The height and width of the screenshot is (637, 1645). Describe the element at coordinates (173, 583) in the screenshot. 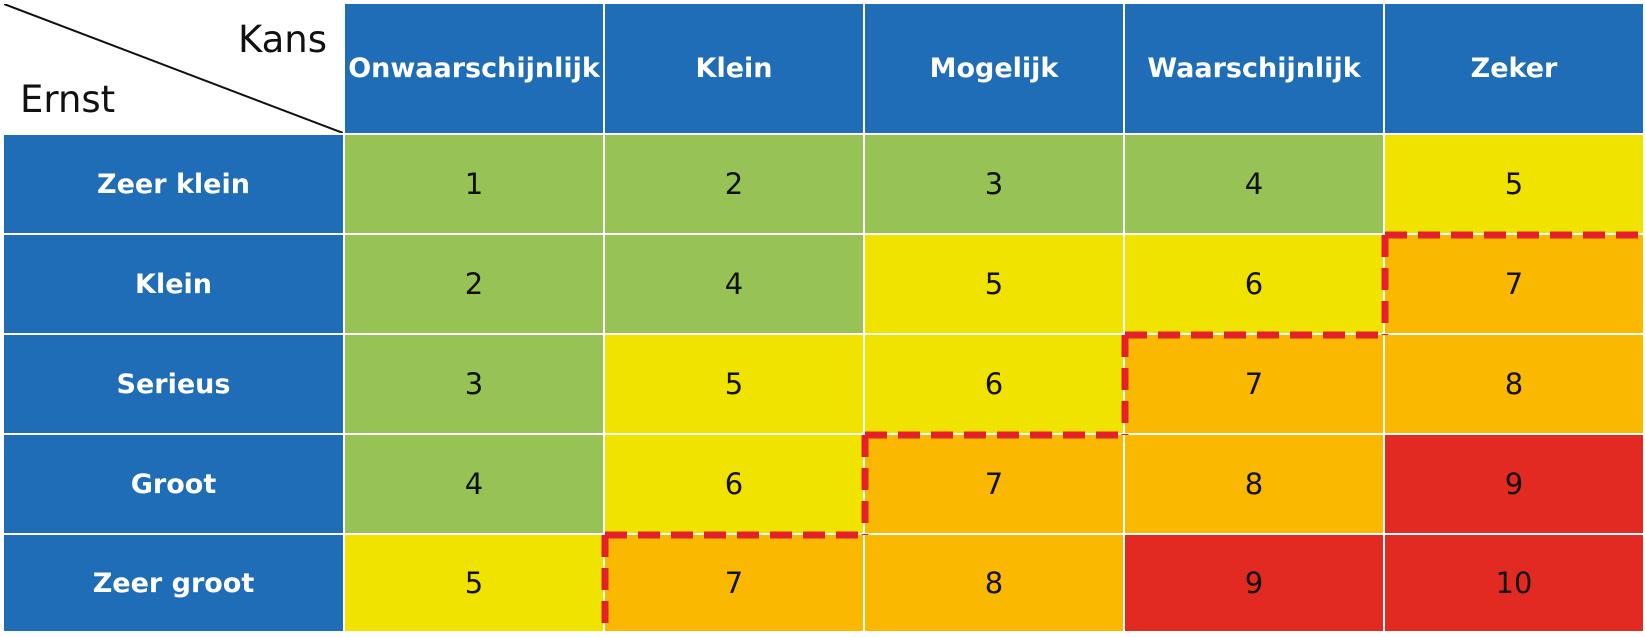

I see `row-header: Zeer groot` at that location.